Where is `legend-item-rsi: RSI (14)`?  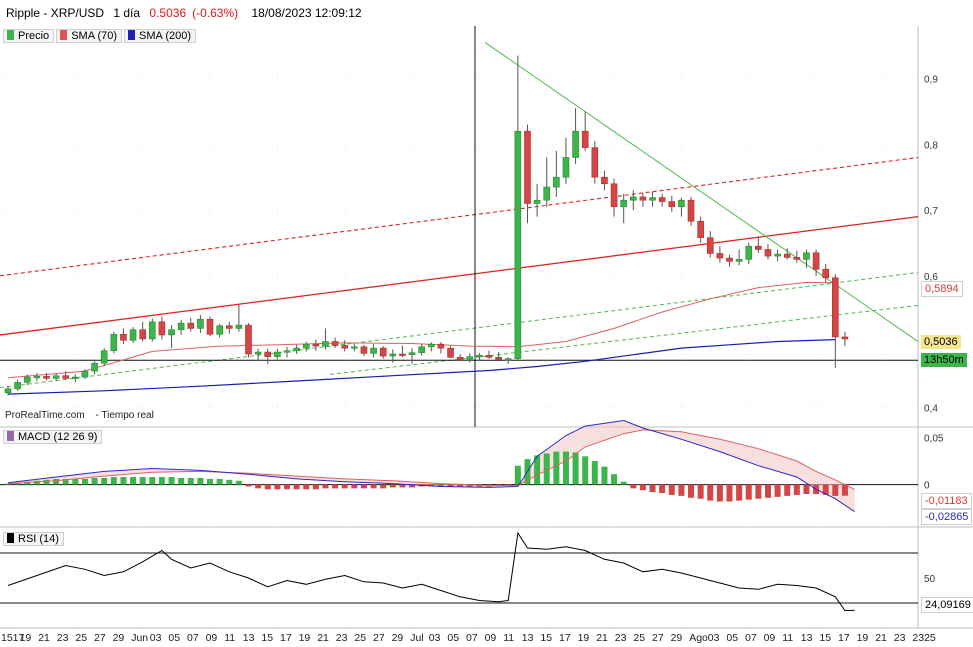
legend-item-rsi: RSI (14) is located at coordinates (33, 539).